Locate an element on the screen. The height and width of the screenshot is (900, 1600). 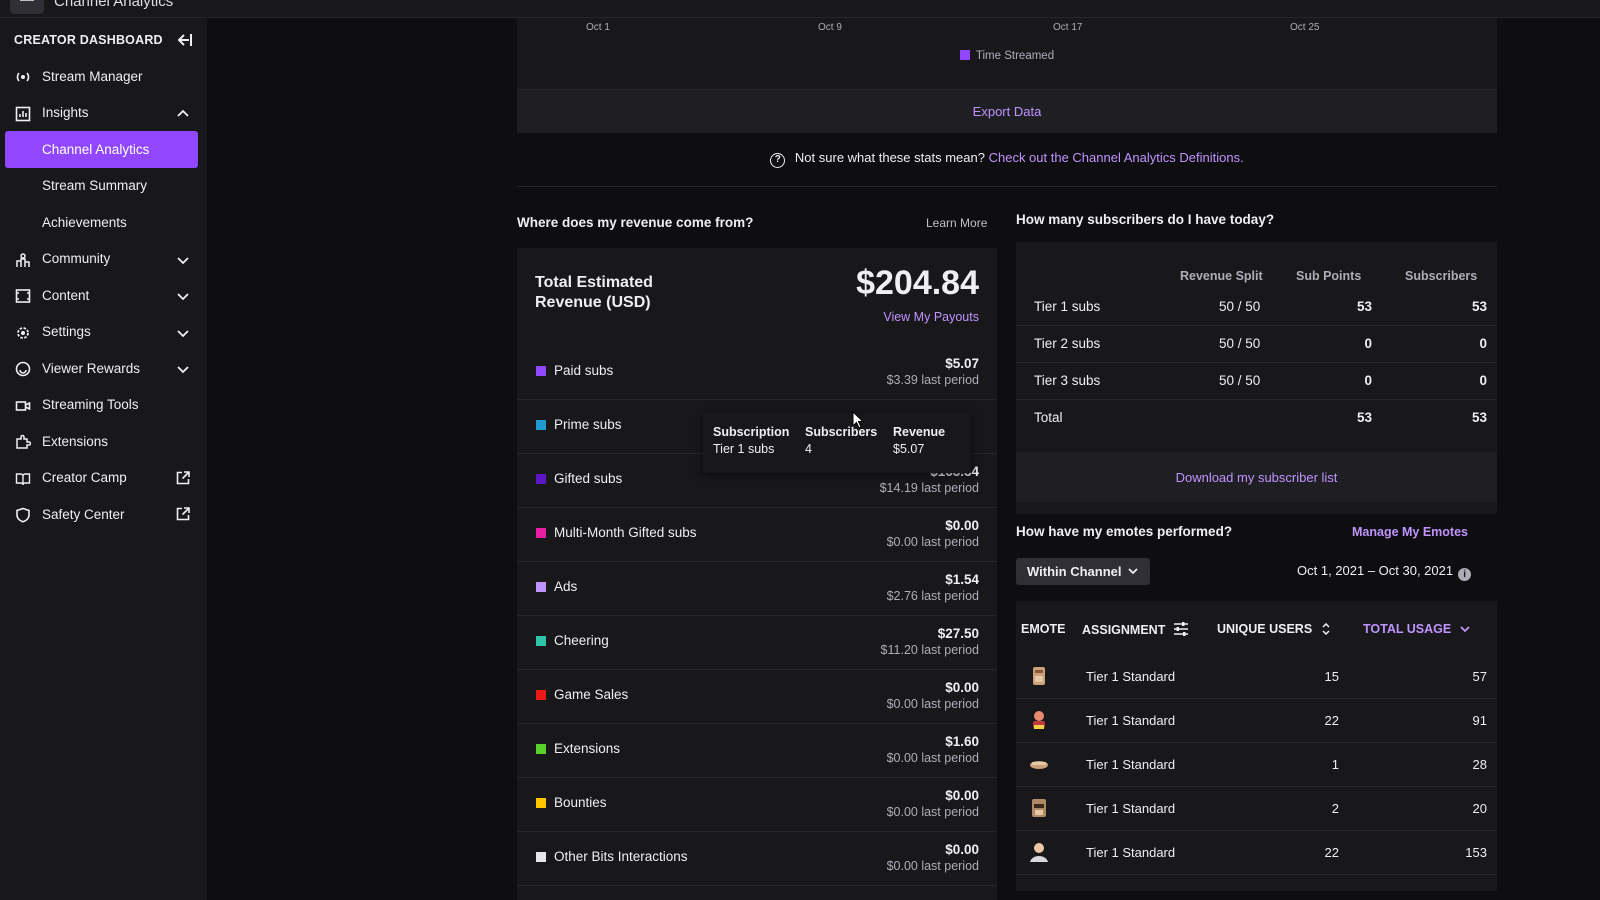
manage-emotes-link: Manage My Emotes is located at coordinates (1410, 532).